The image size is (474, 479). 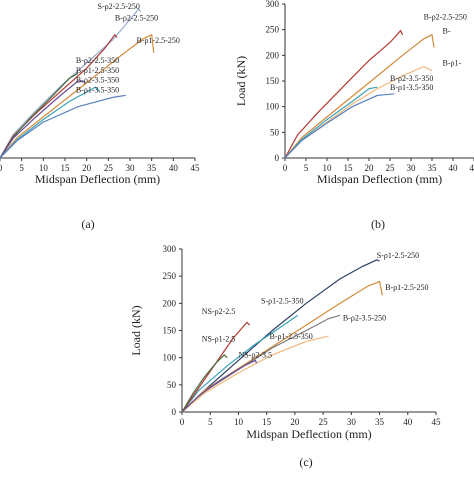 I want to click on curve-label: S-ρ1-2.5-350, so click(x=282, y=300).